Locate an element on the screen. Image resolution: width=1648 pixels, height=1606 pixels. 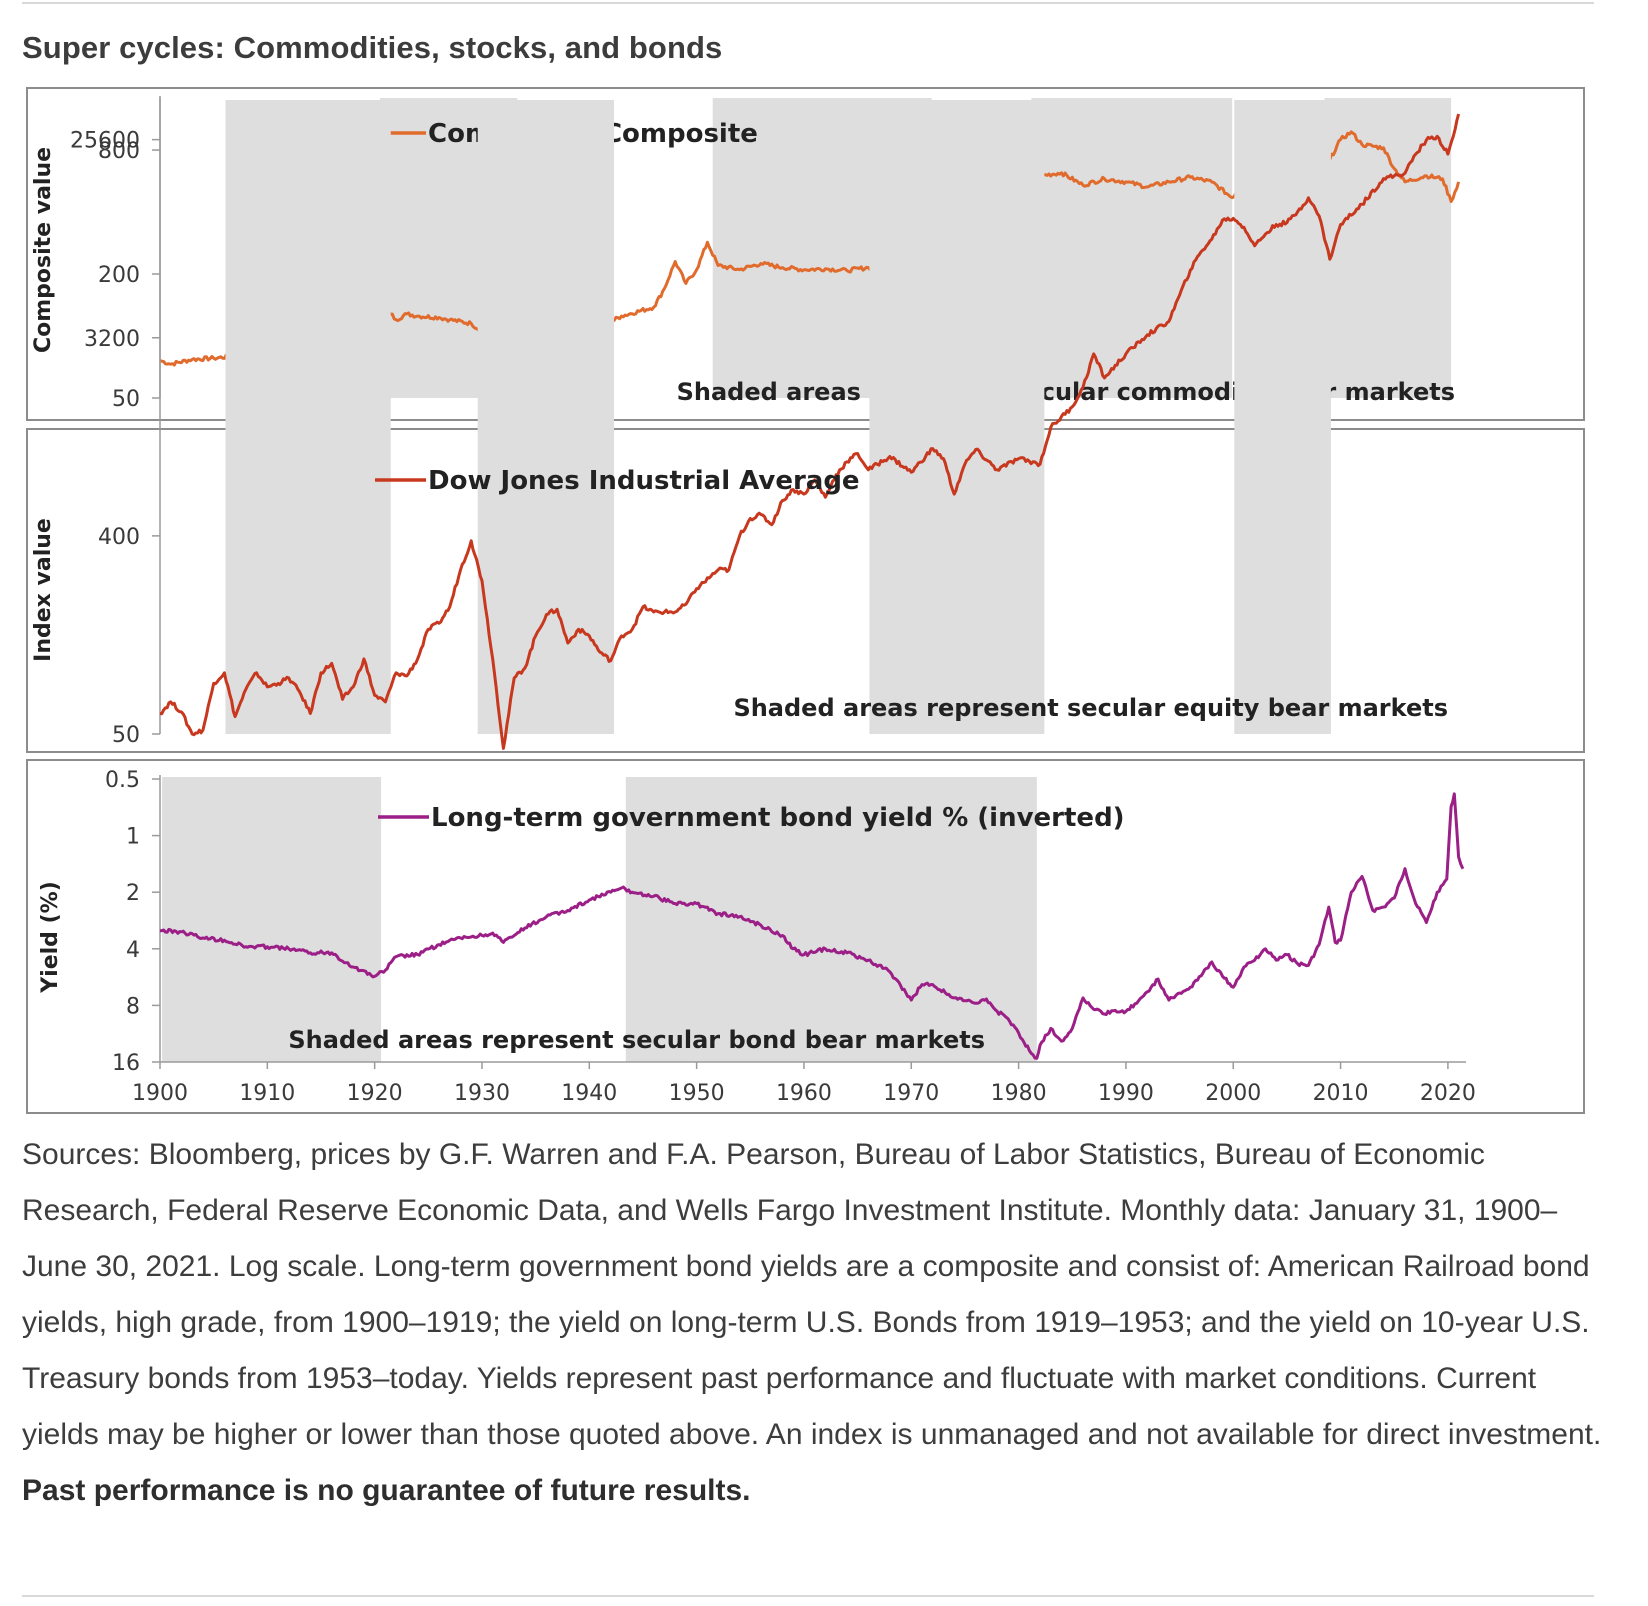
commodity-y-tick-label: 200 is located at coordinates (119, 275).